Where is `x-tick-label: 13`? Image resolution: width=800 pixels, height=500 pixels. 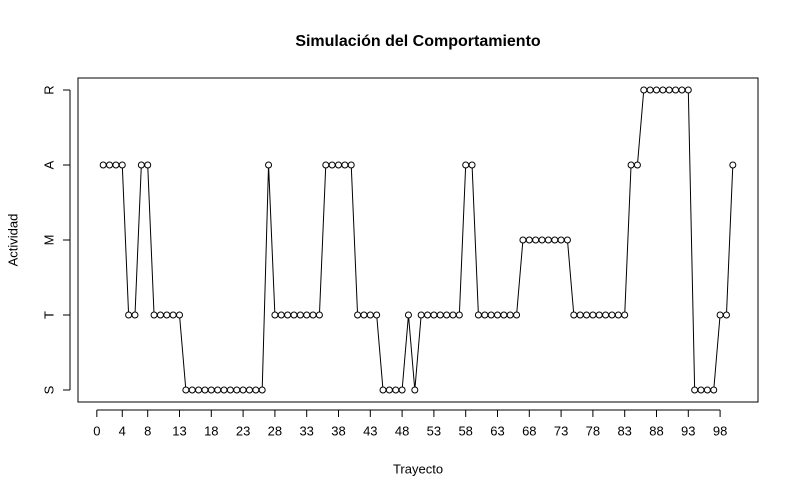 x-tick-label: 13 is located at coordinates (179, 430).